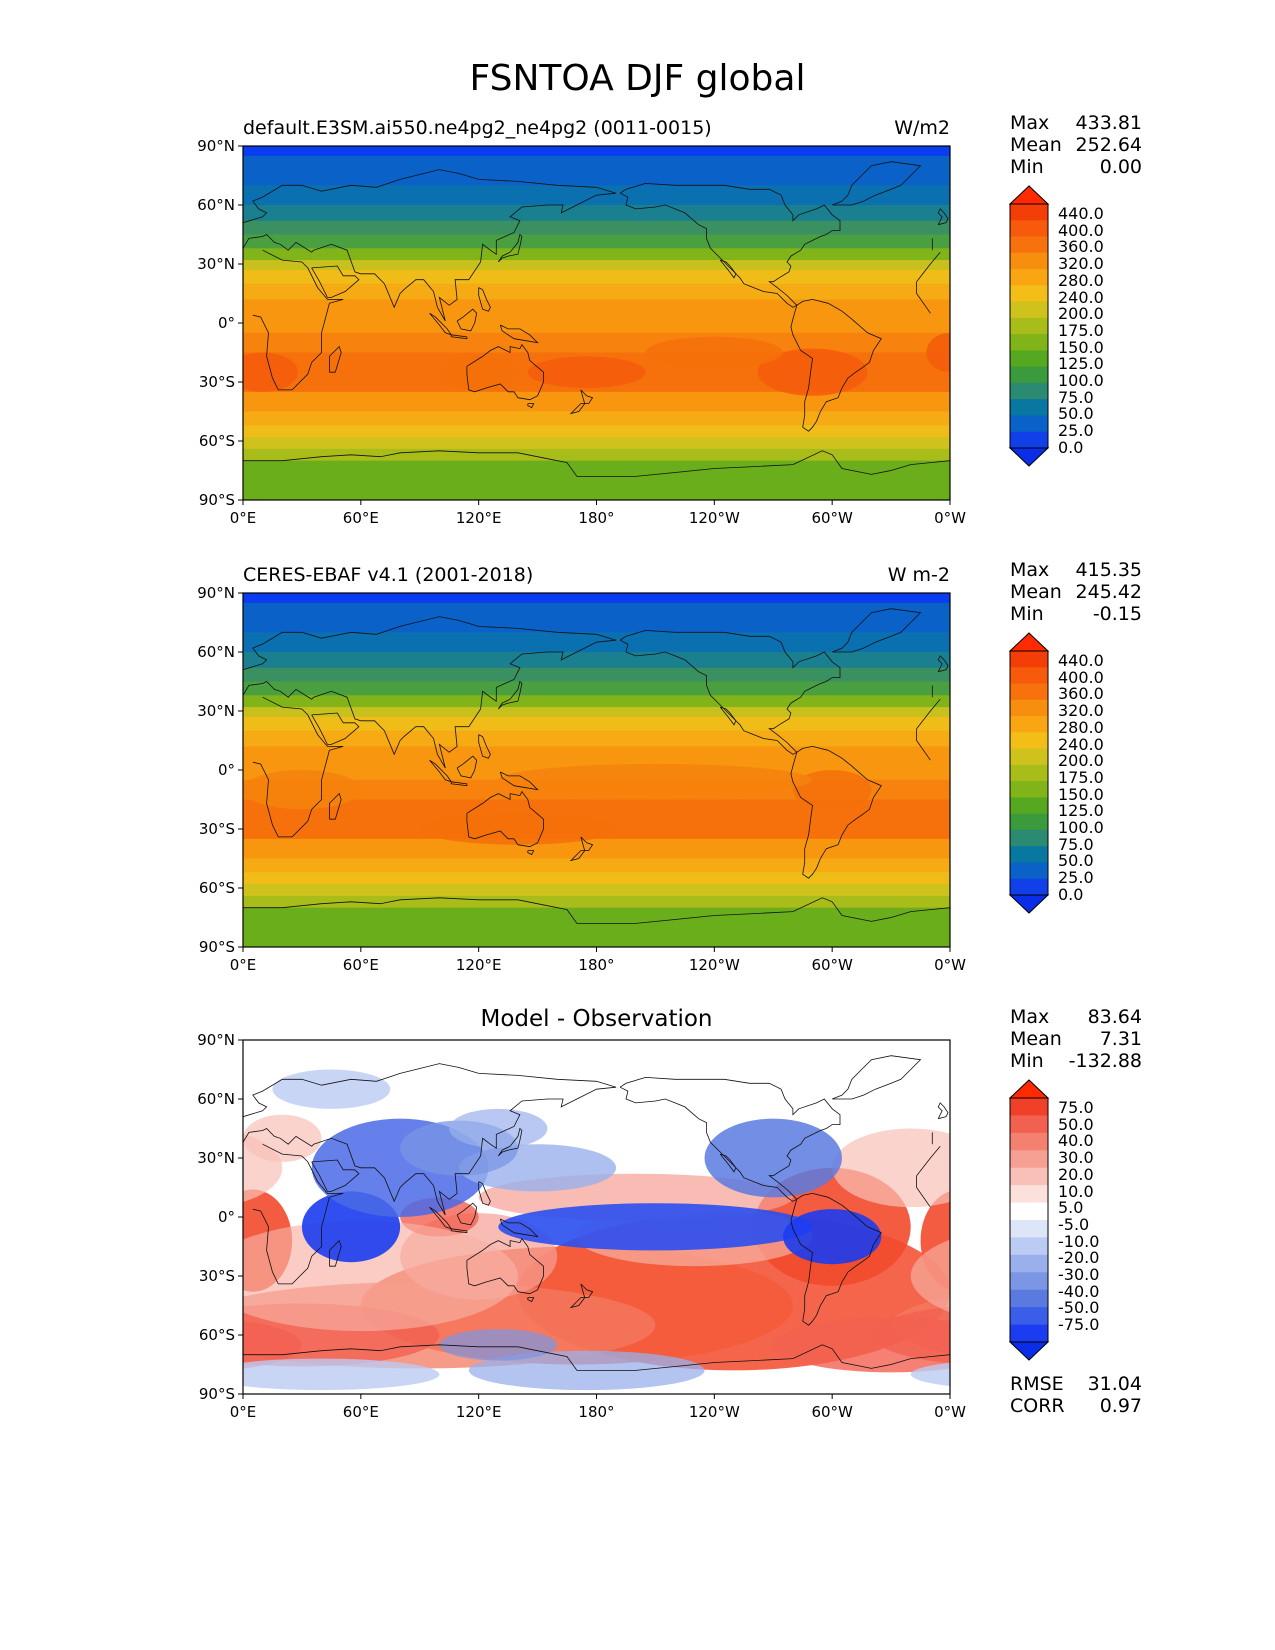 The width and height of the screenshot is (1275, 1650). I want to click on diff-metrics: RMSE 31.04 CORR 0.97, so click(1076, 1395).